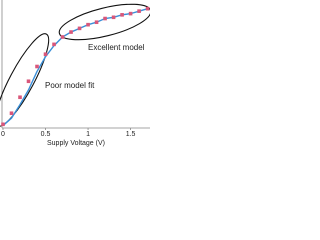 The image size is (320, 240). Describe the element at coordinates (131, 134) in the screenshot. I see `x-tick-label: 1.5` at that location.